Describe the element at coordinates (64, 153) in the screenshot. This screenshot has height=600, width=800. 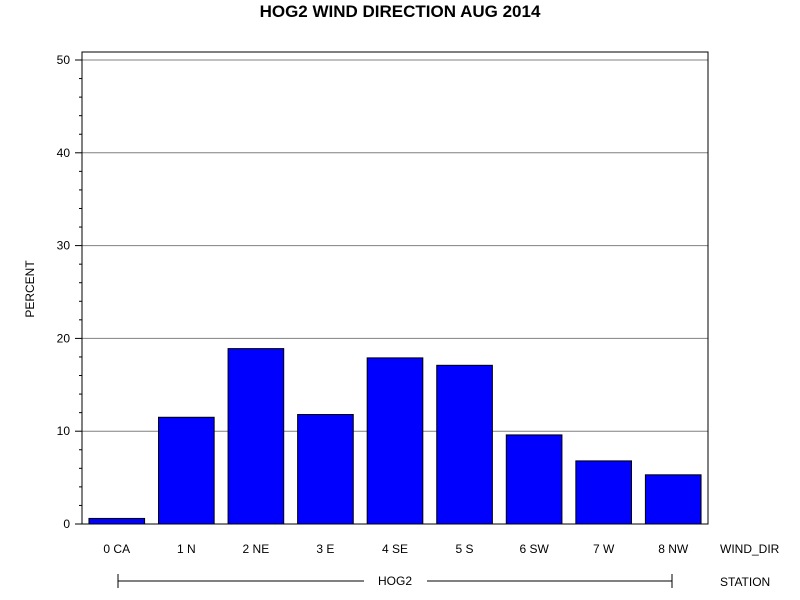
I see `y-tick-label-40: 40` at that location.